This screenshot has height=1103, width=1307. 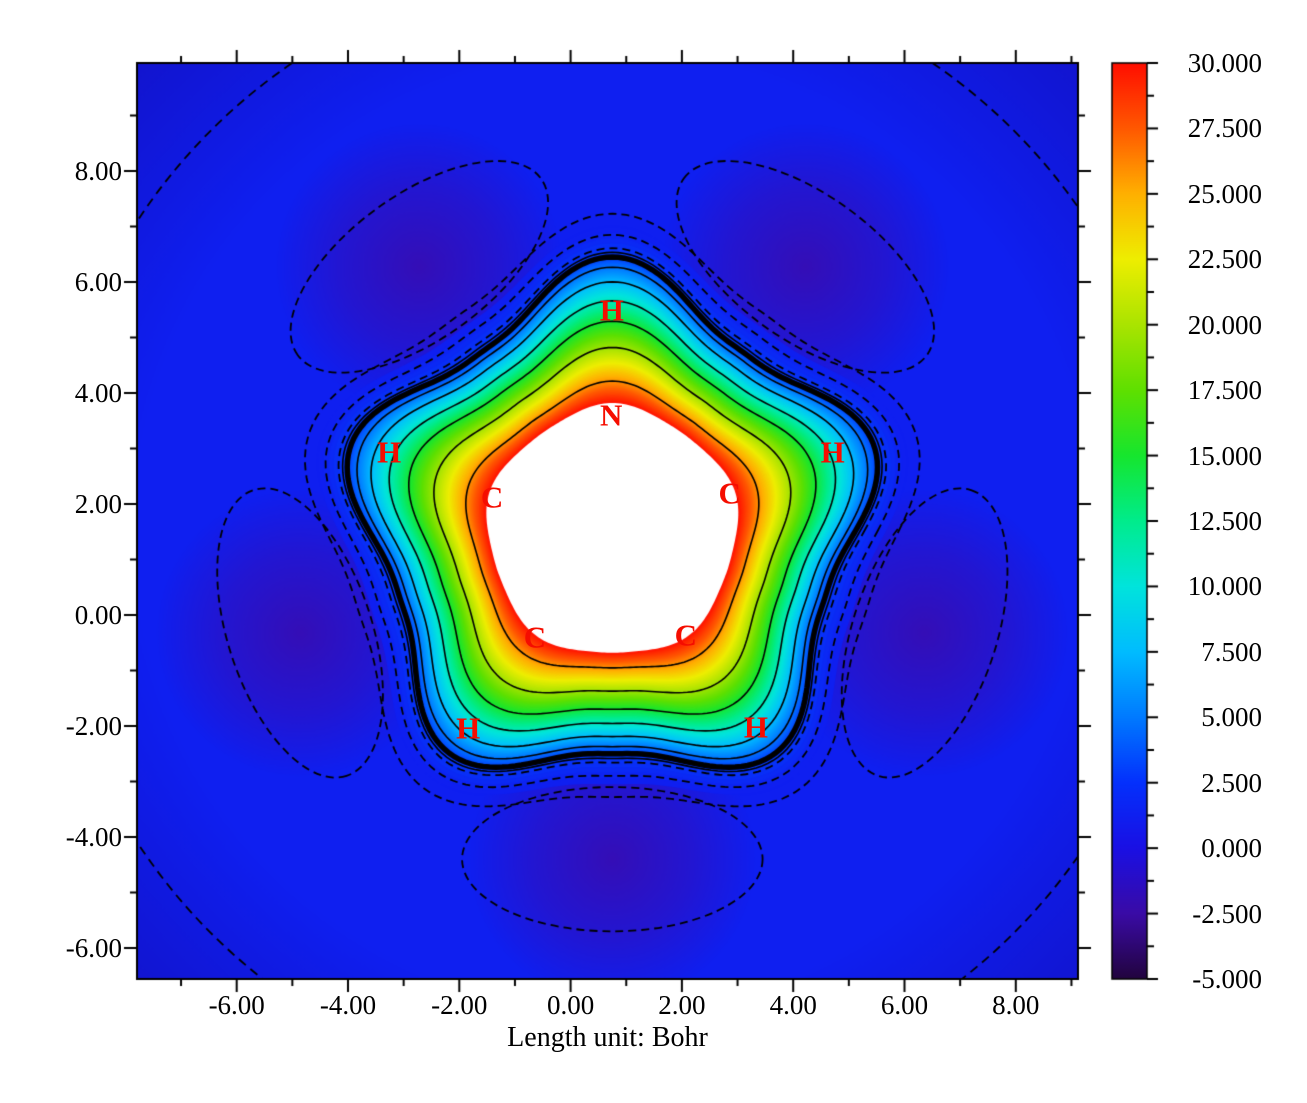 What do you see at coordinates (1224, 586) in the screenshot?
I see `colorbar-tick-label: 10.000` at bounding box center [1224, 586].